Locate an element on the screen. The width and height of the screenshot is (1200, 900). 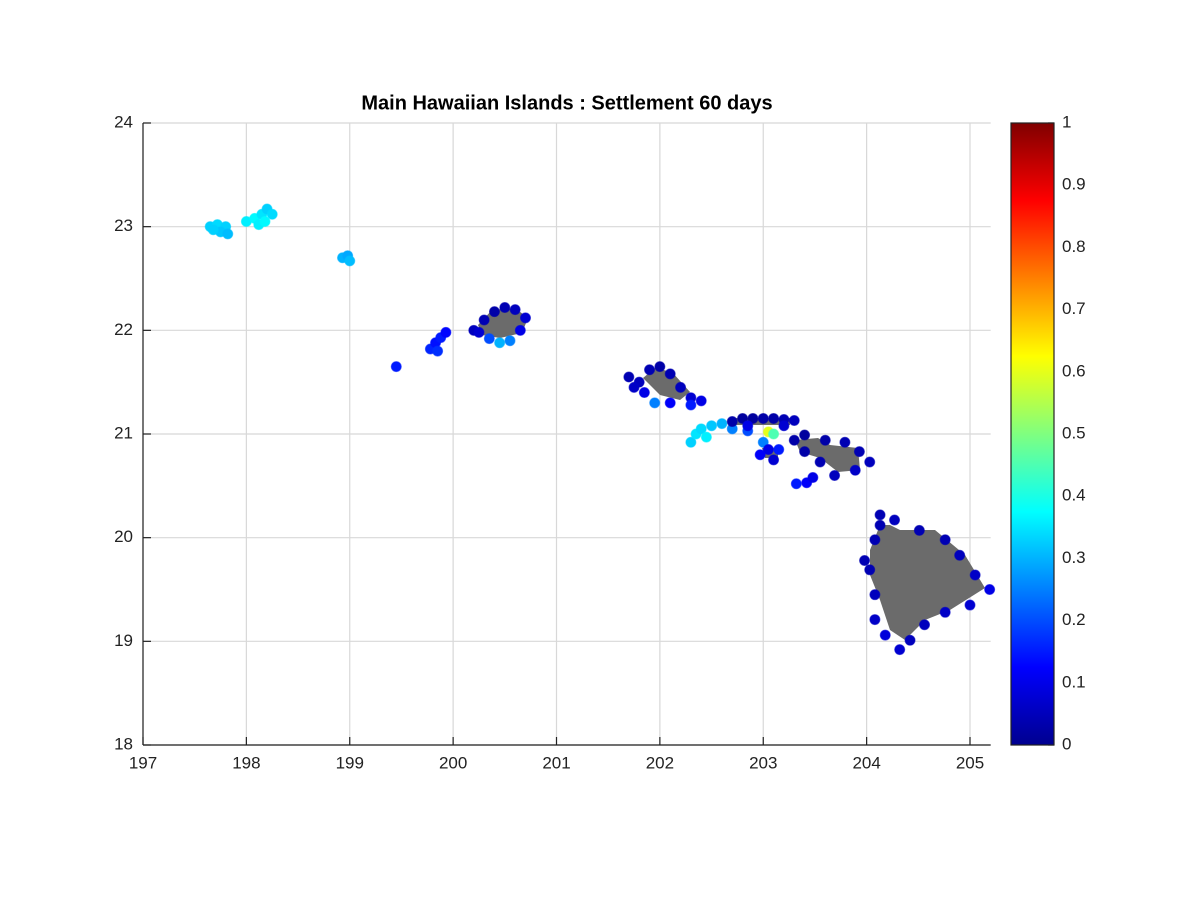
x-tick-label: 200 is located at coordinates (453, 762).